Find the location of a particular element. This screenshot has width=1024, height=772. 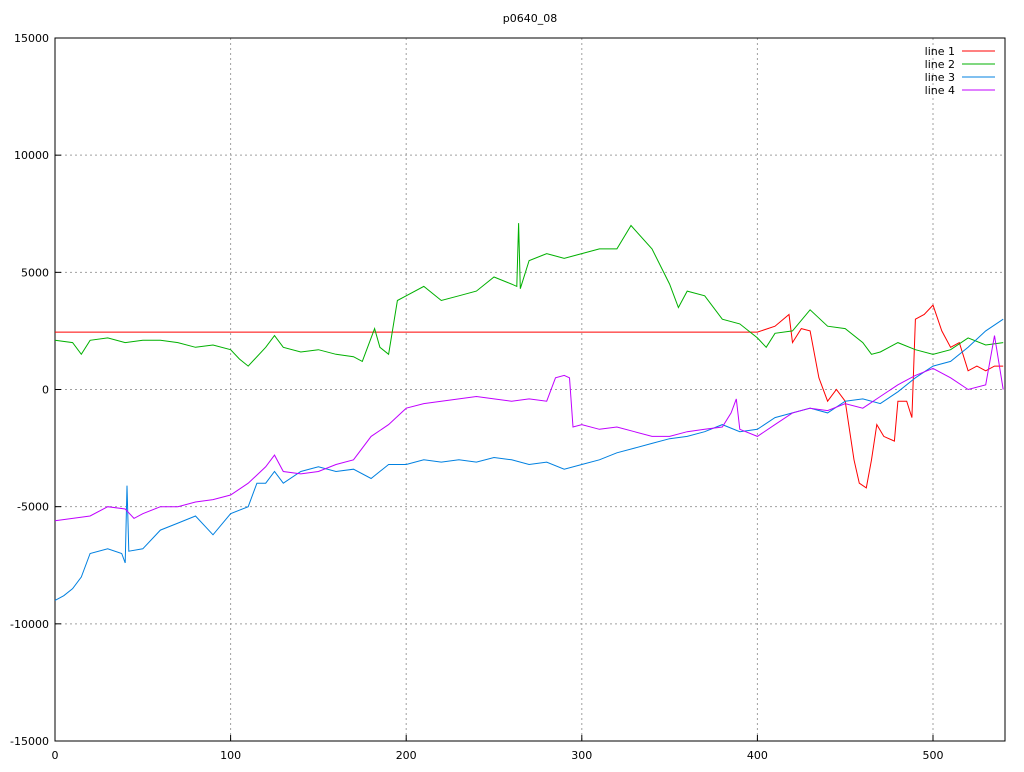

x-tick-label: 200 is located at coordinates (406, 755).